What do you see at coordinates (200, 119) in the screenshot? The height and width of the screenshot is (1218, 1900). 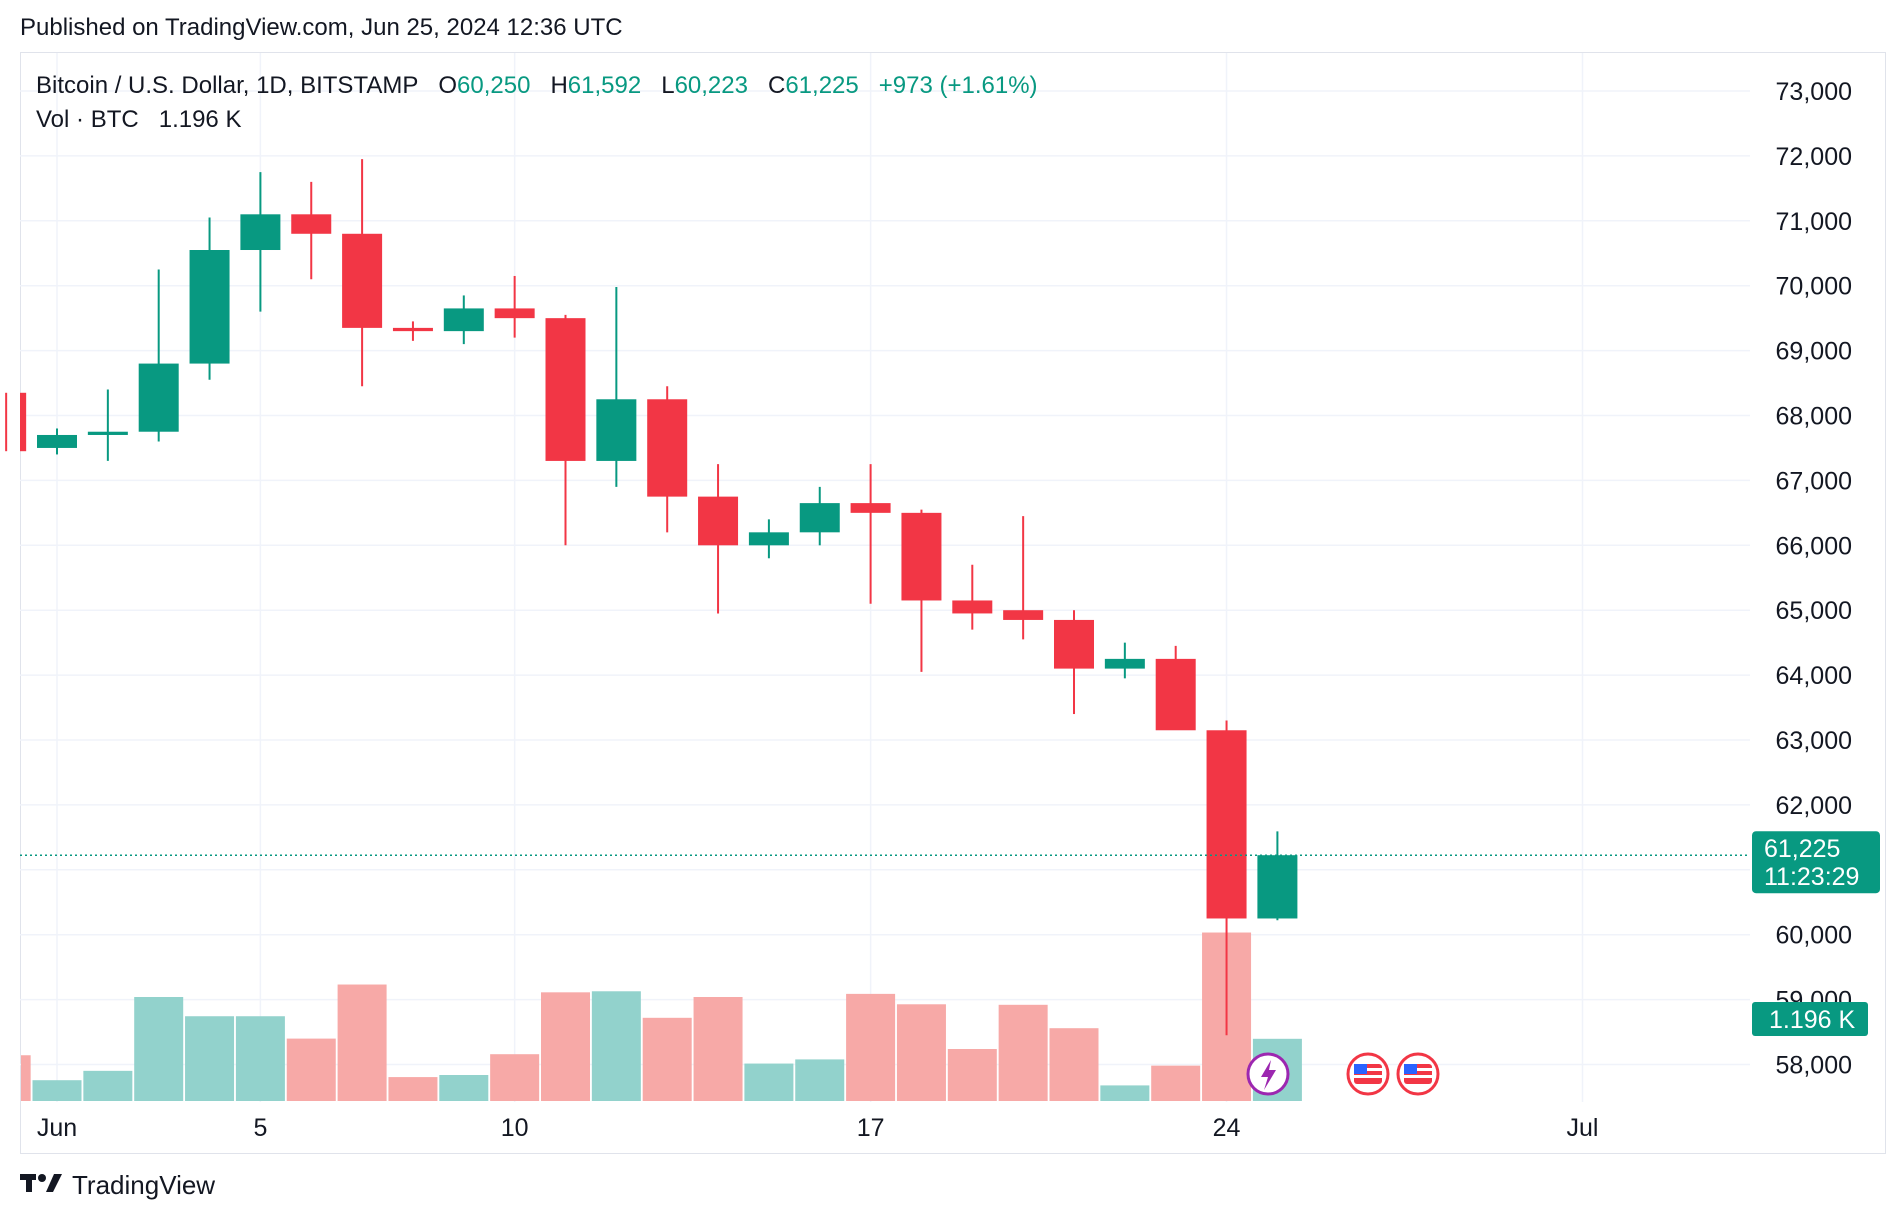 I see `legend-vol-value: 1.196 K` at bounding box center [200, 119].